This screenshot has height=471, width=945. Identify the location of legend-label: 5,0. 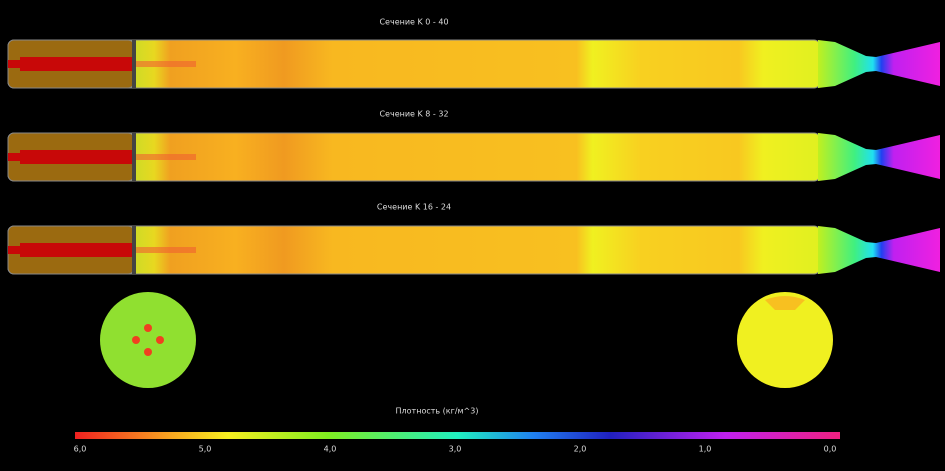
(205, 449).